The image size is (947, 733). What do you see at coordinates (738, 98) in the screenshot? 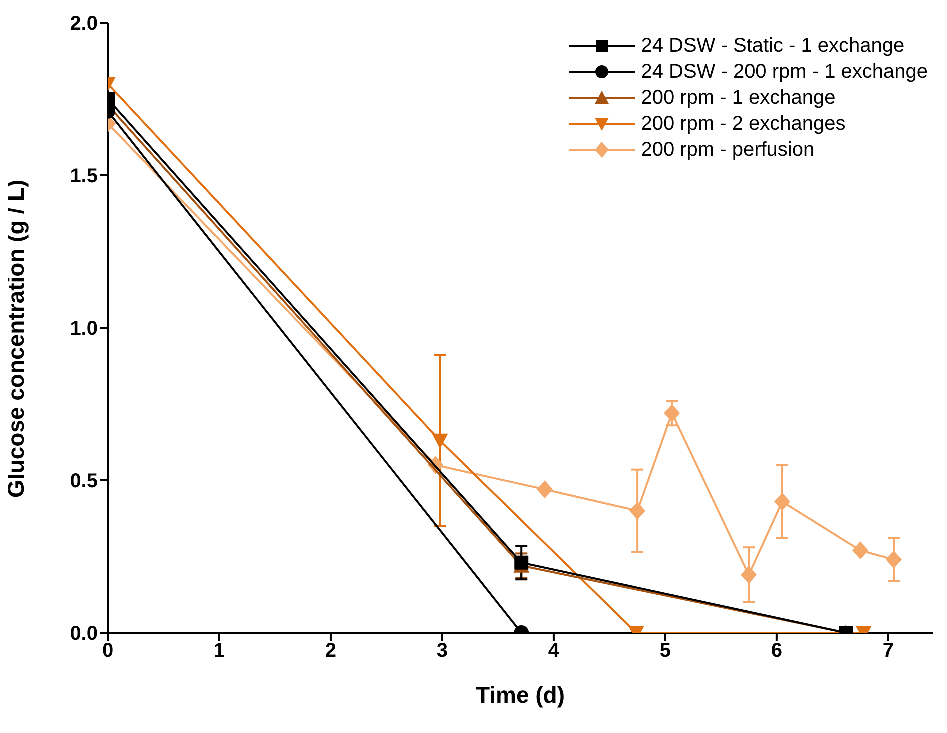
I see `legend-label: 200 rpm - 1 exchange` at bounding box center [738, 98].